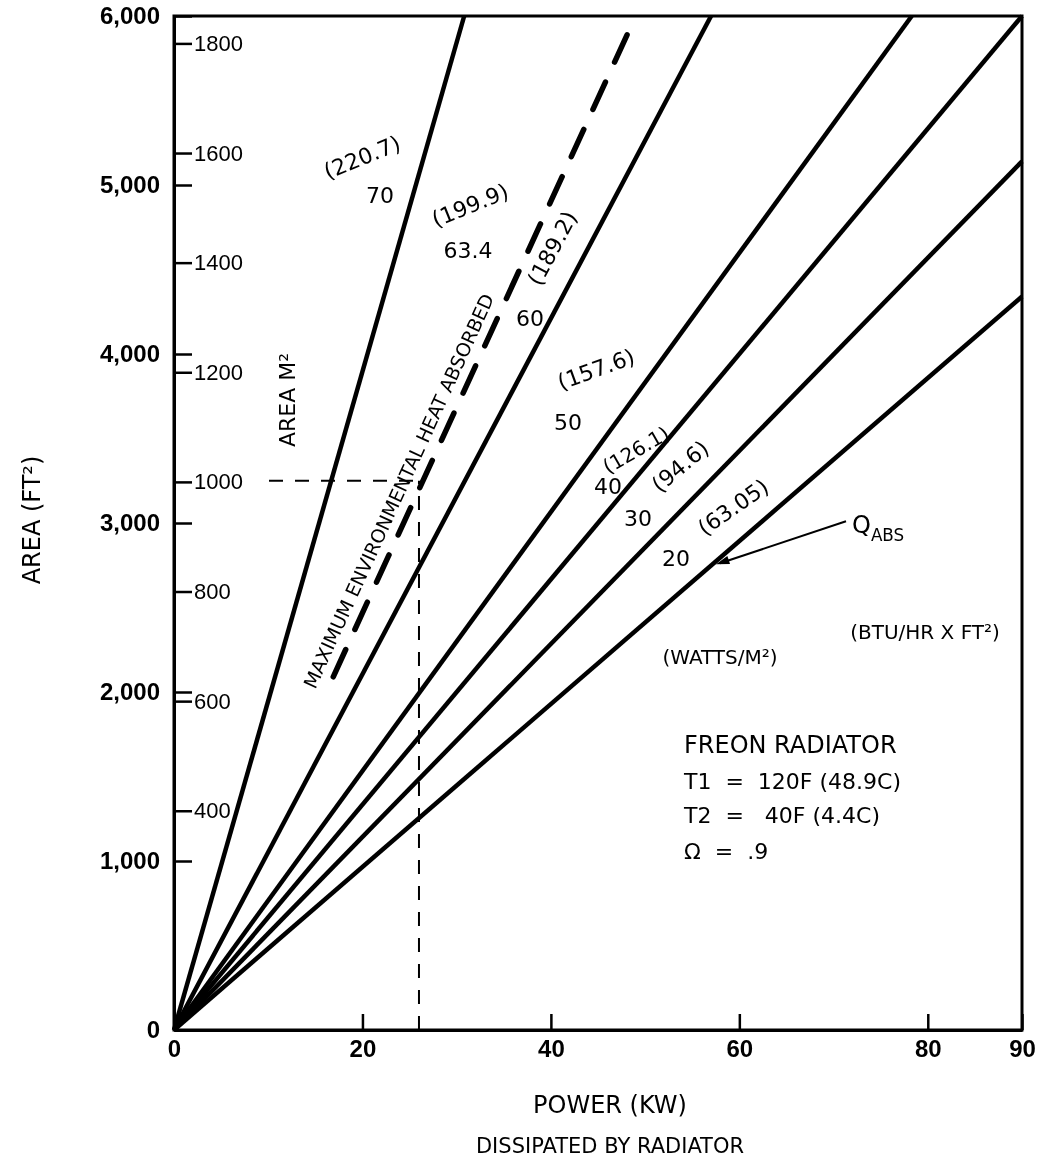 This screenshot has width=1040, height=1157. I want to click on x-axis-title: POWER (KW), so click(610, 1105).